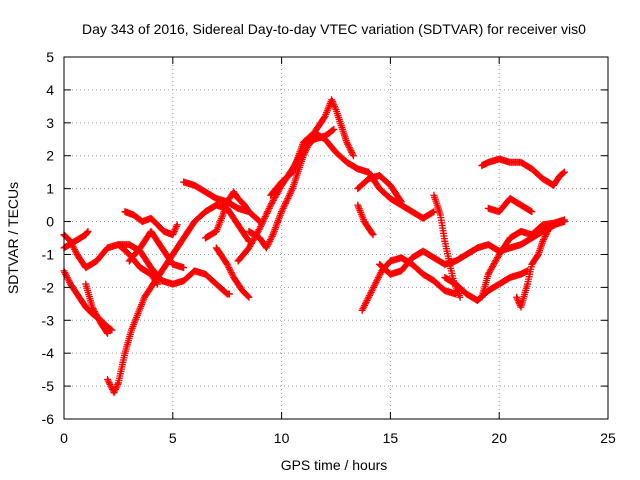 The image size is (640, 480). I want to click on series-sat-t, so click(486, 286).